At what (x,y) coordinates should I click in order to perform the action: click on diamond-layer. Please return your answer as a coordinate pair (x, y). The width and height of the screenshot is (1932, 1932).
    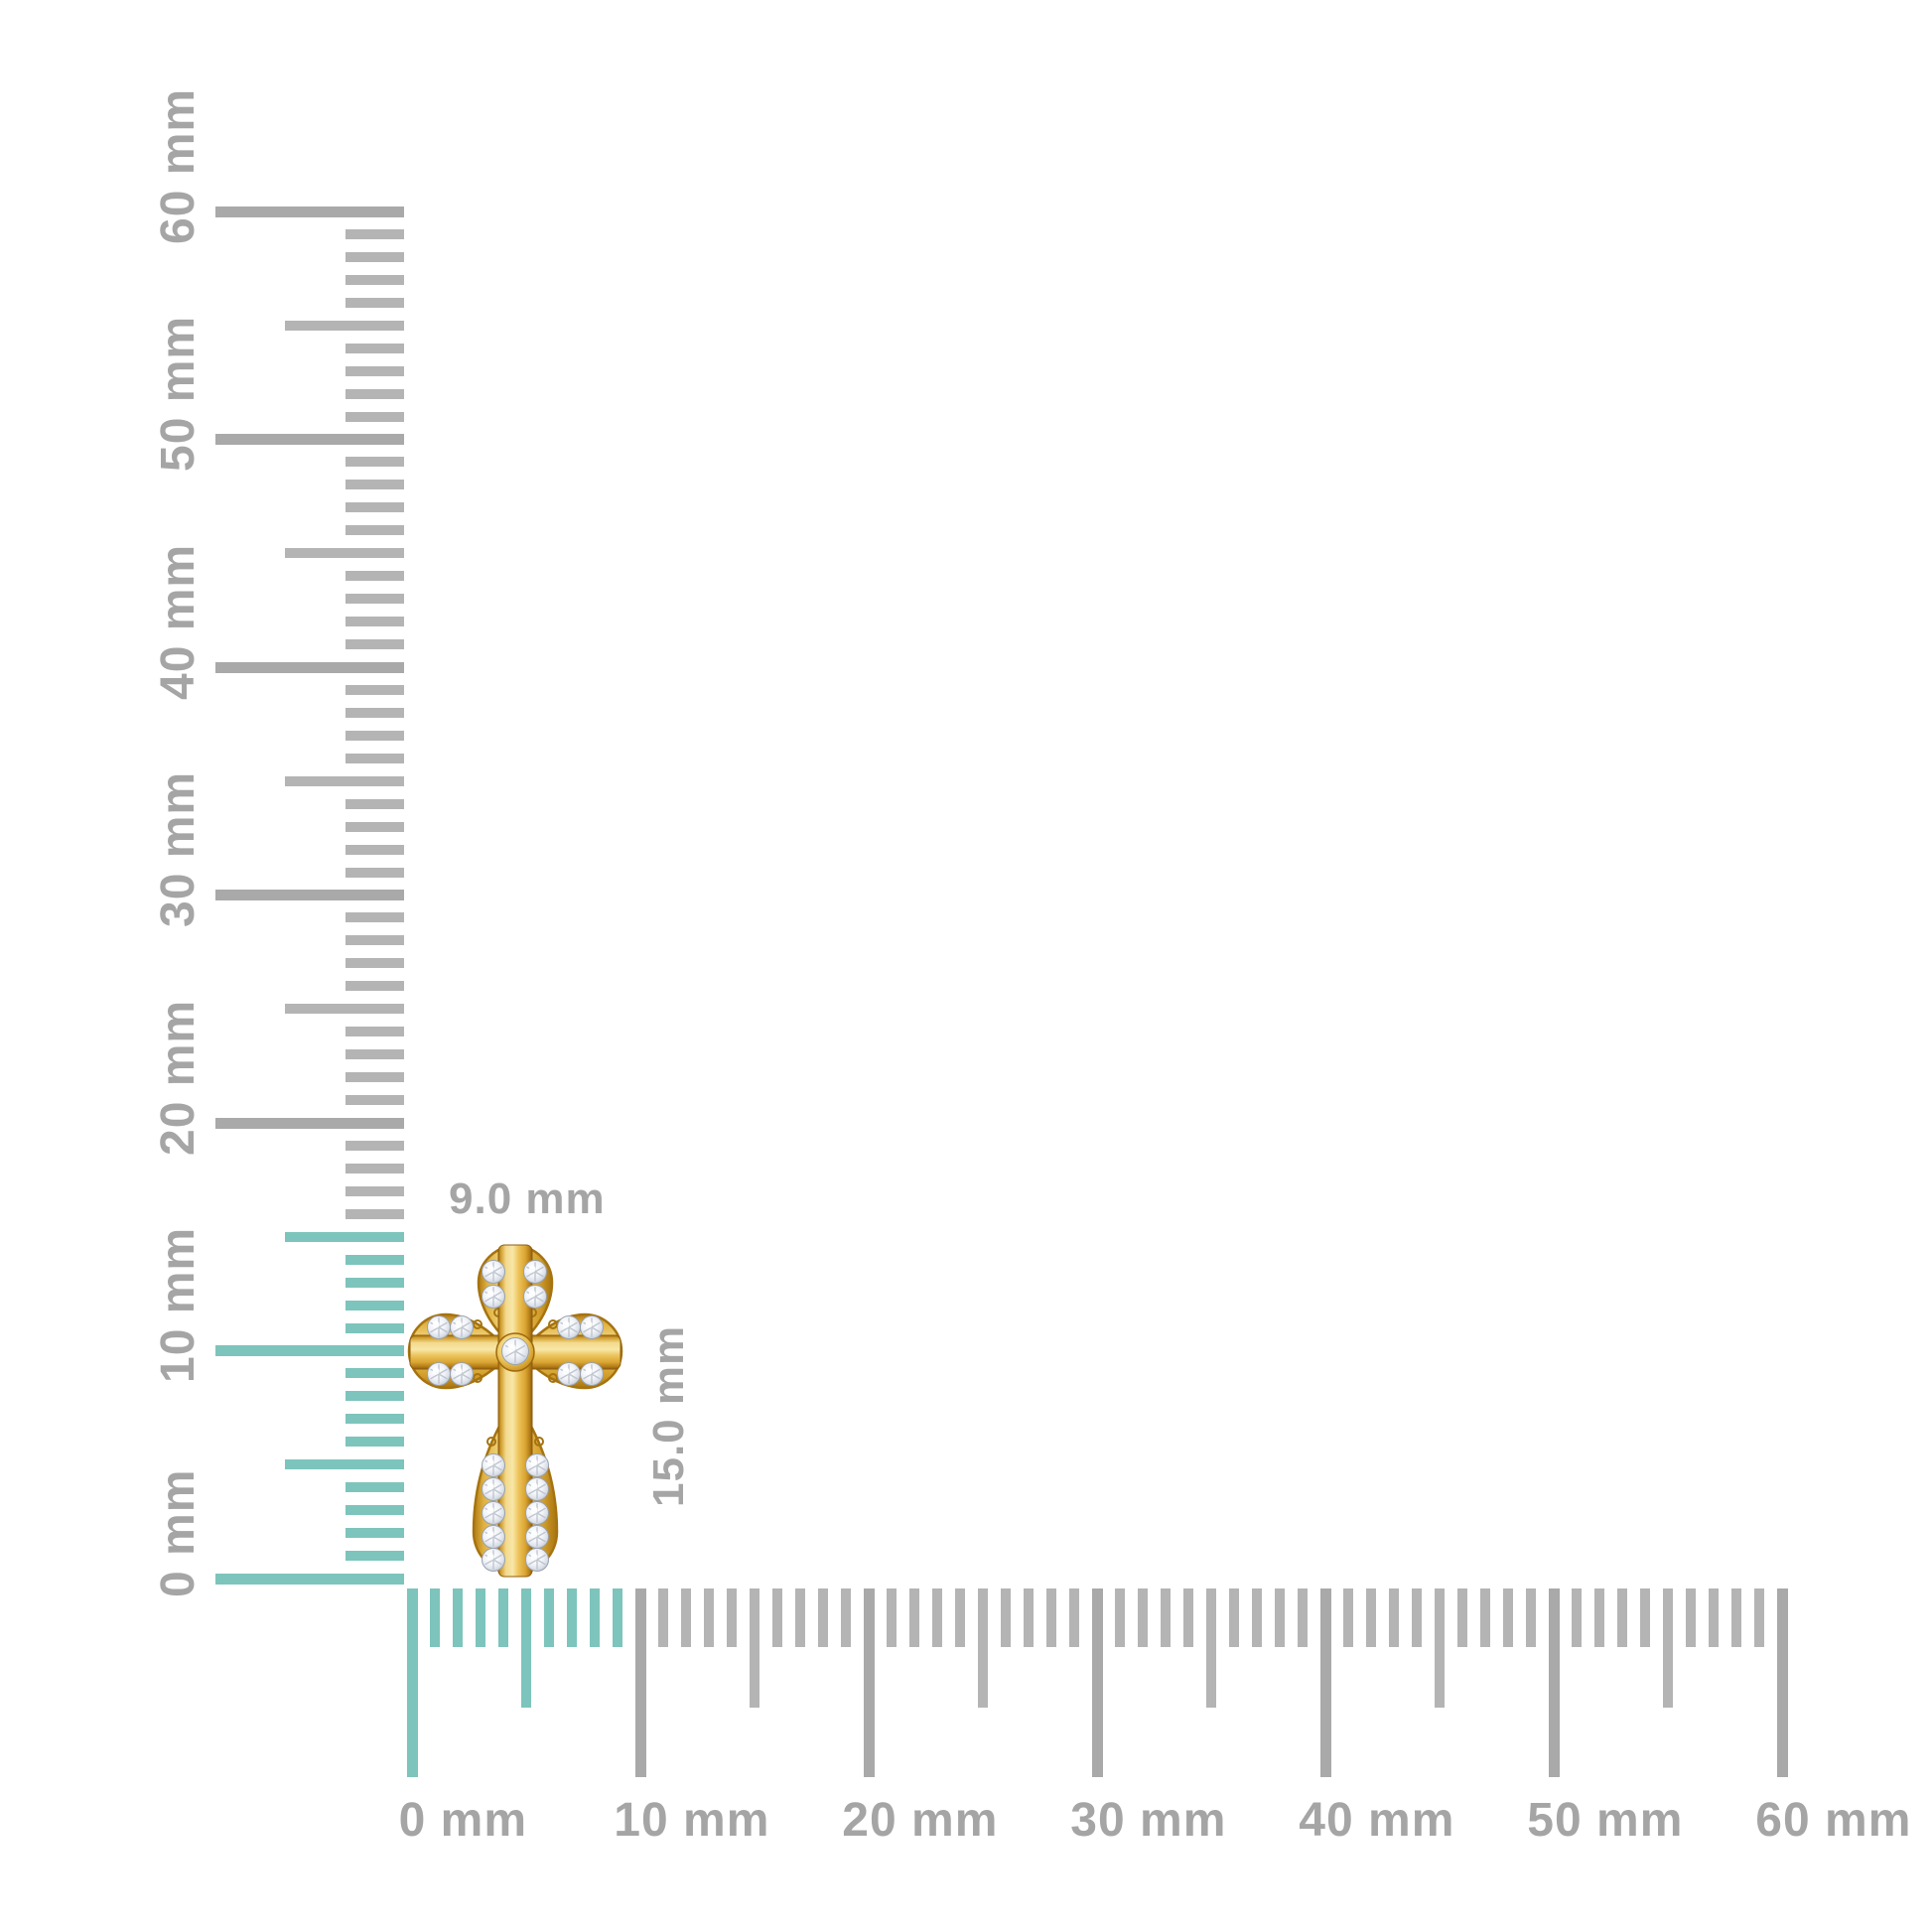
    Looking at the image, I should click on (516, 1416).